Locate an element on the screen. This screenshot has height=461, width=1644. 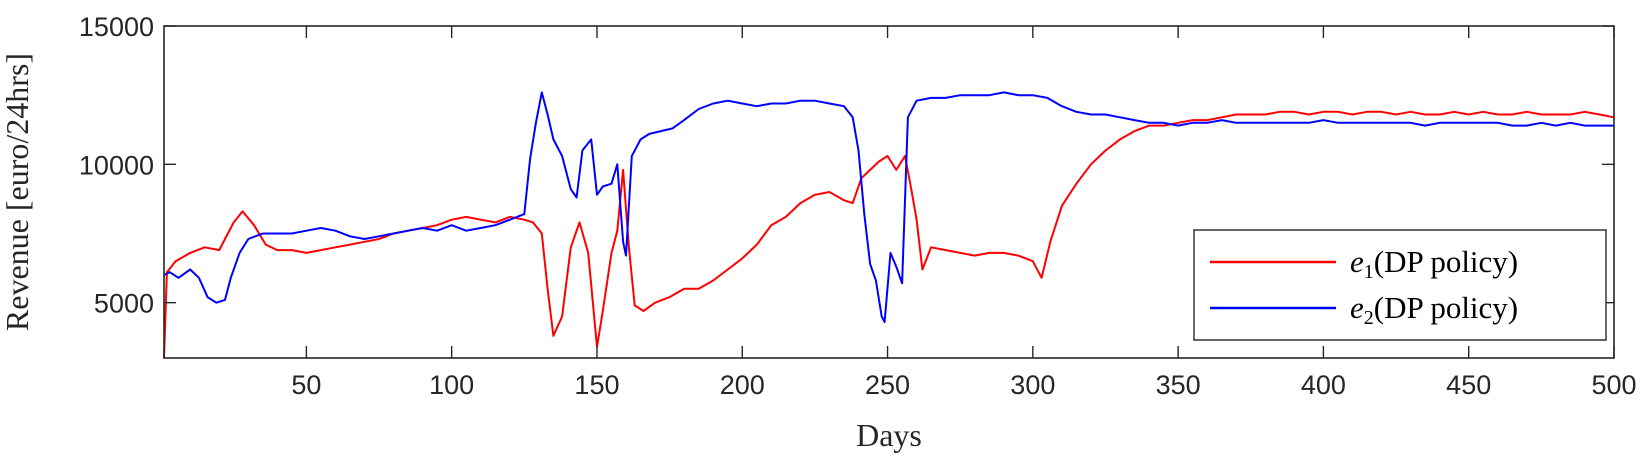
x-tick-label: 250 is located at coordinates (887, 385).